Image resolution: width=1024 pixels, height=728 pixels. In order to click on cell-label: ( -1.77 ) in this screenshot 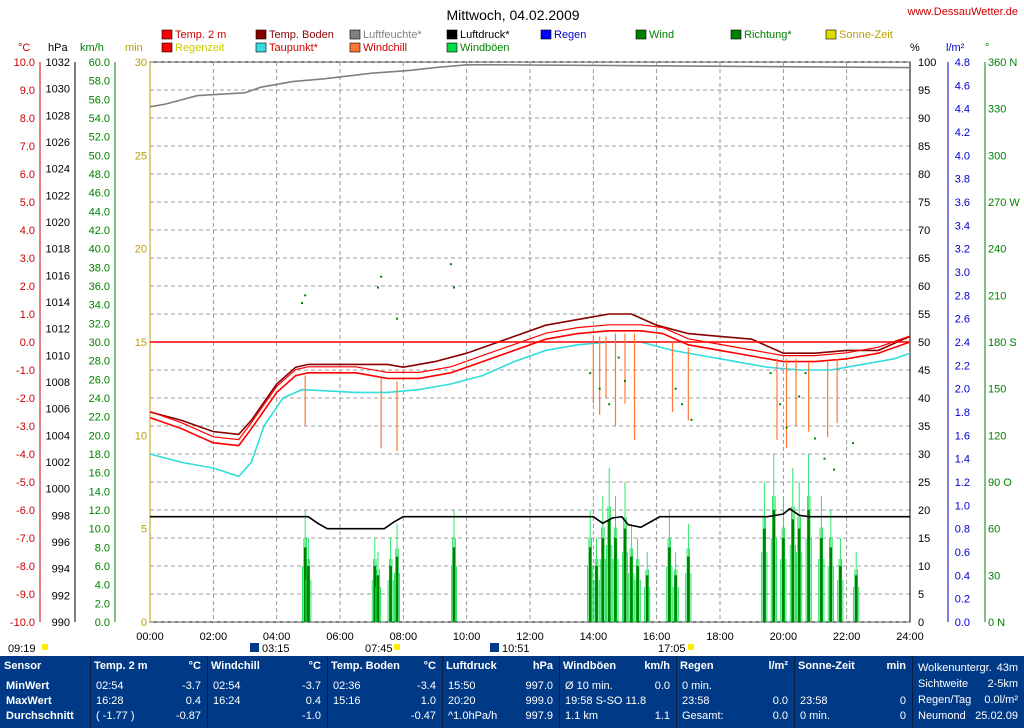, I will do `click(115, 716)`.